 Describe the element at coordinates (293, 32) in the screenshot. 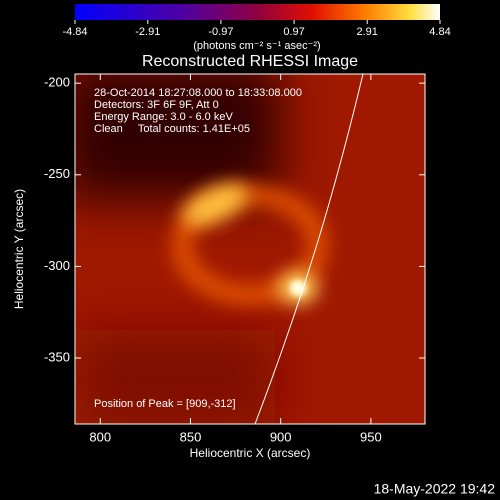

I see `colorbar-tick-label: 0.97` at that location.